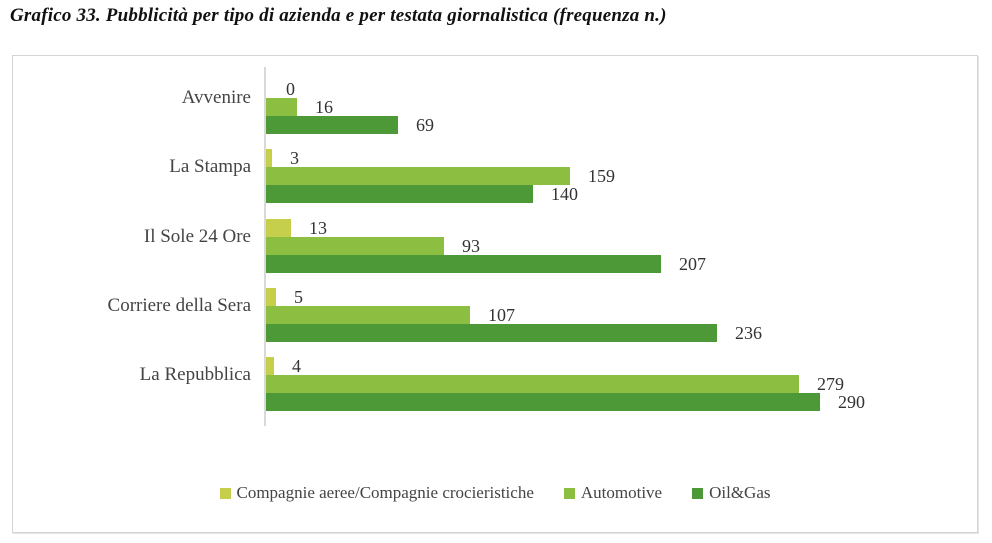 The image size is (992, 543). I want to click on category-label: Avvenire, so click(216, 97).